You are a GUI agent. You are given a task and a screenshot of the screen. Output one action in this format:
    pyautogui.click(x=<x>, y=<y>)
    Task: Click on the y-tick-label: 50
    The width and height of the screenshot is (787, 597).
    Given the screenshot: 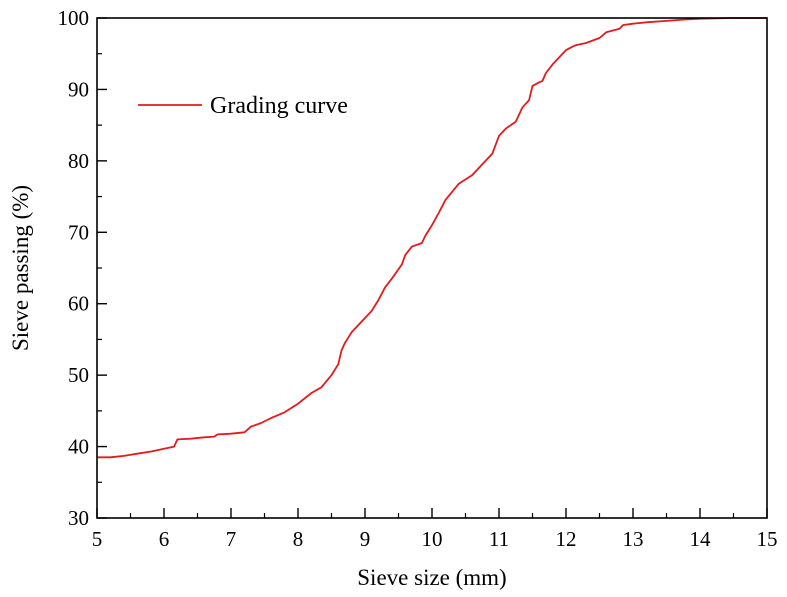 What is the action you would take?
    pyautogui.click(x=78, y=375)
    